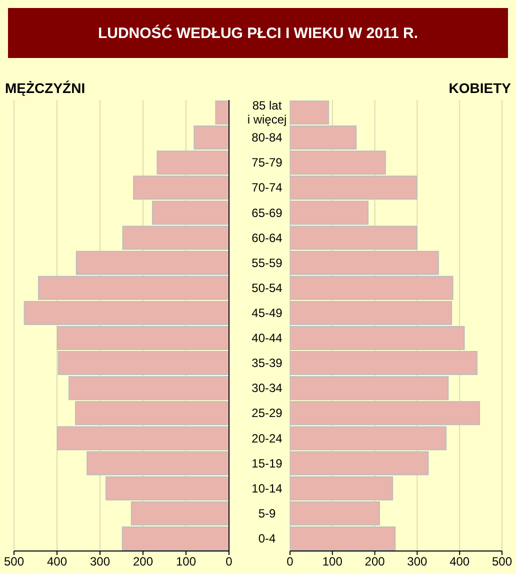  What do you see at coordinates (267, 213) in the screenshot?
I see `y-tick-label: 65-69` at bounding box center [267, 213].